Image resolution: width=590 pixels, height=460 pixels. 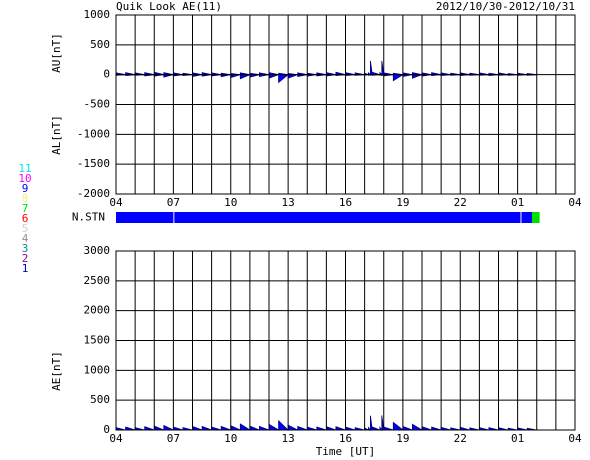 I want to click on date-range: 2012/10/30-2012/10/31, so click(x=505, y=6).